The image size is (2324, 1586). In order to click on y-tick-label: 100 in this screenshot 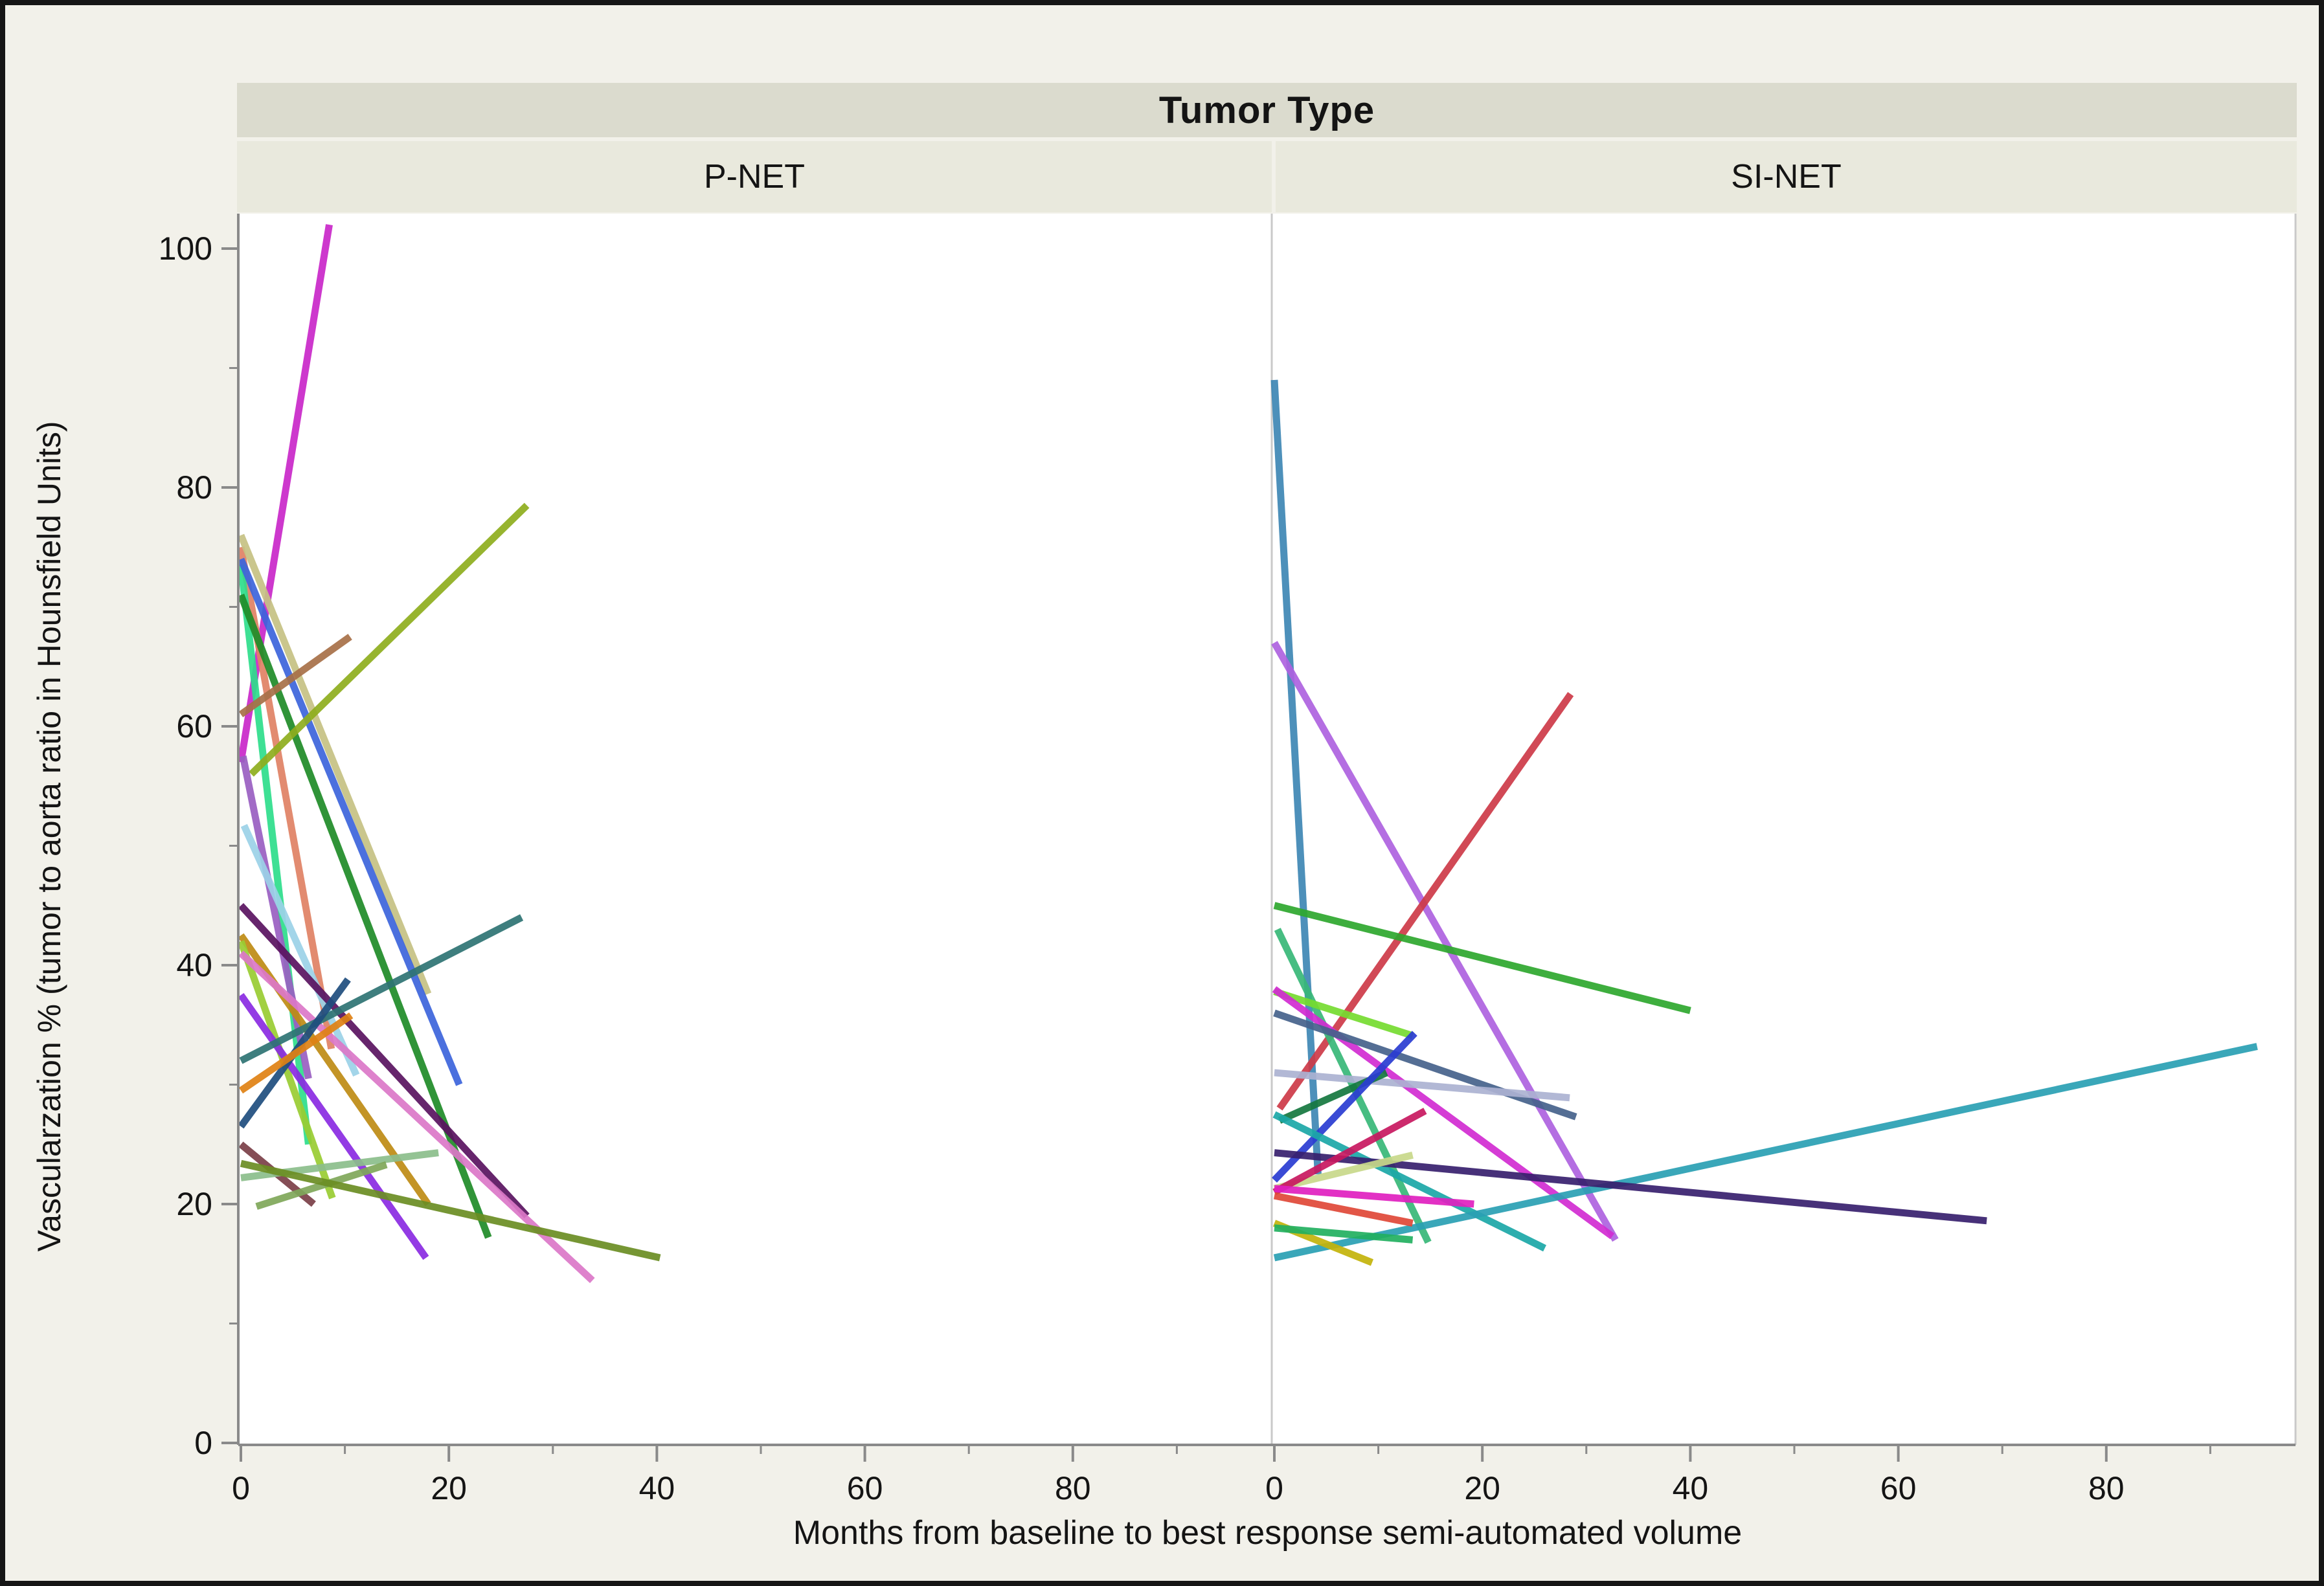, I will do `click(185, 248)`.